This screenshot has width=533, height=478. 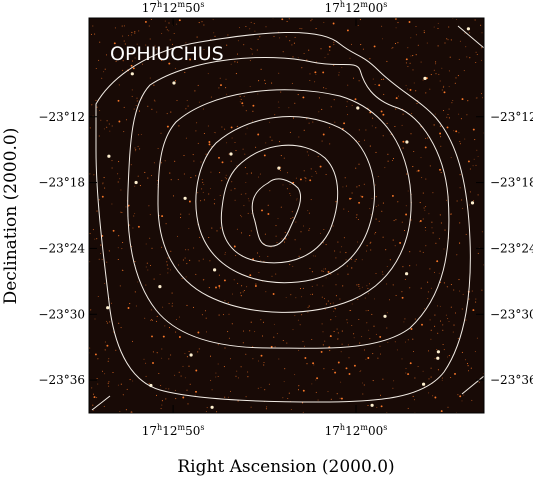 What do you see at coordinates (61, 314) in the screenshot?
I see `y-tick-label-left-3: −23°30` at bounding box center [61, 314].